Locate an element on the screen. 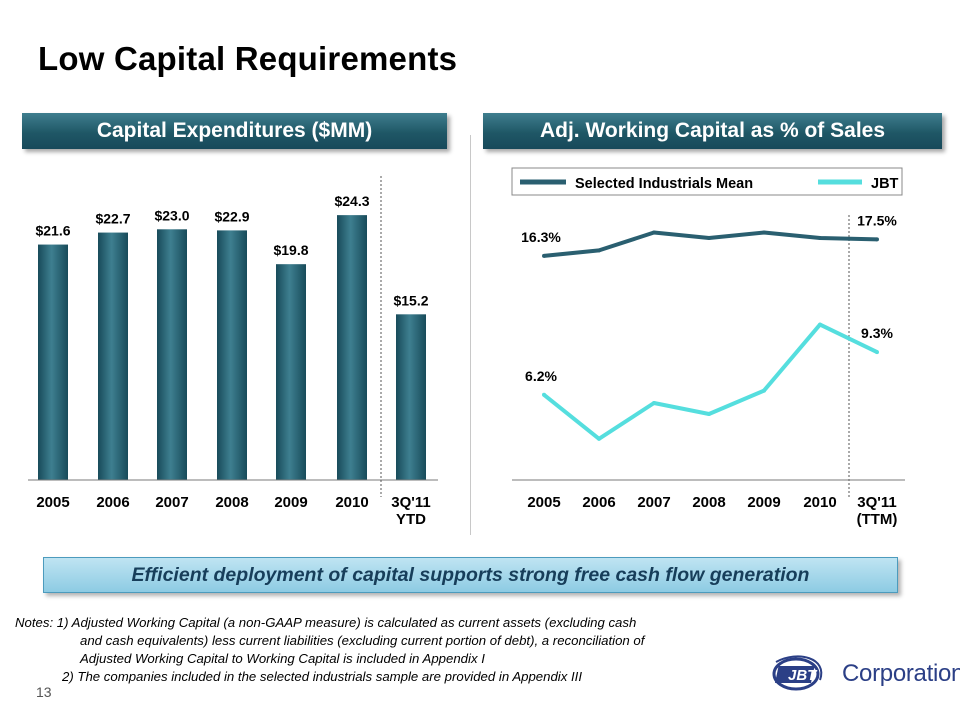 This screenshot has width=960, height=720. capex-x-tick-label-line: 2008 is located at coordinates (231, 502).